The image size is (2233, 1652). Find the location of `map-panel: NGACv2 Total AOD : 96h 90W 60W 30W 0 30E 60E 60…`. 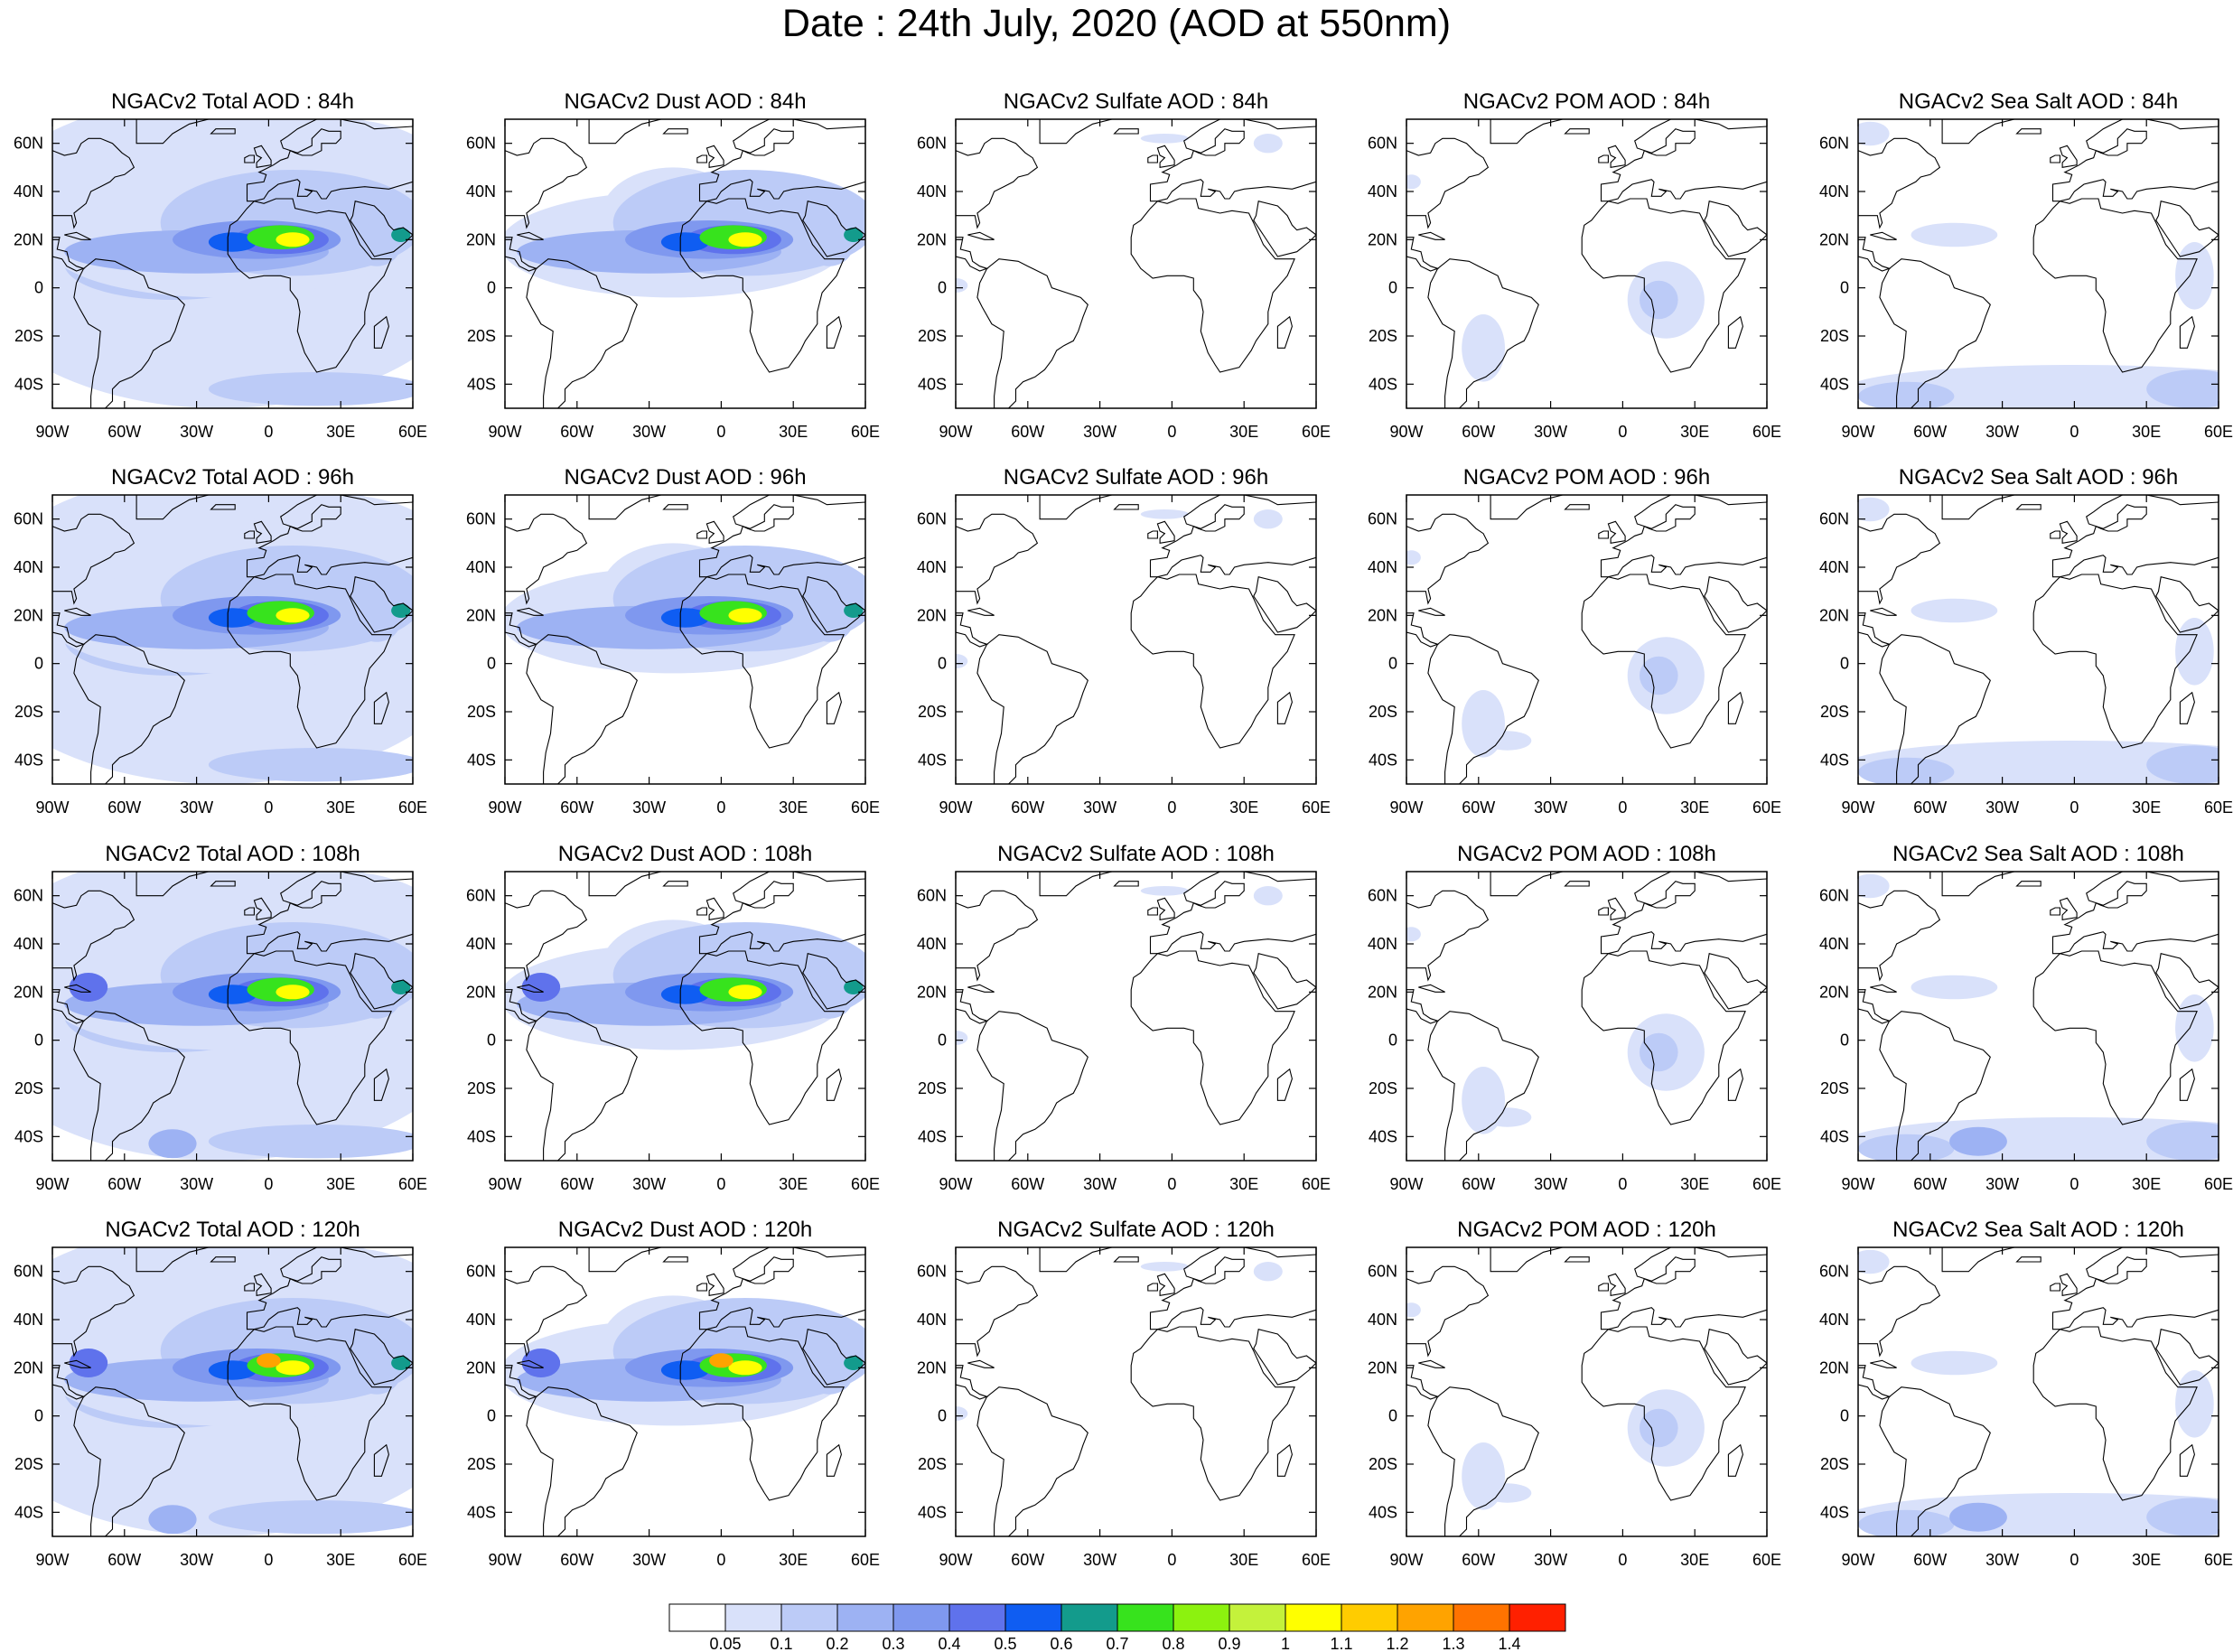

map-panel: NGACv2 Total AOD : 96h 90W 60W 30W 0 30E 60E 60… is located at coordinates (220, 641).